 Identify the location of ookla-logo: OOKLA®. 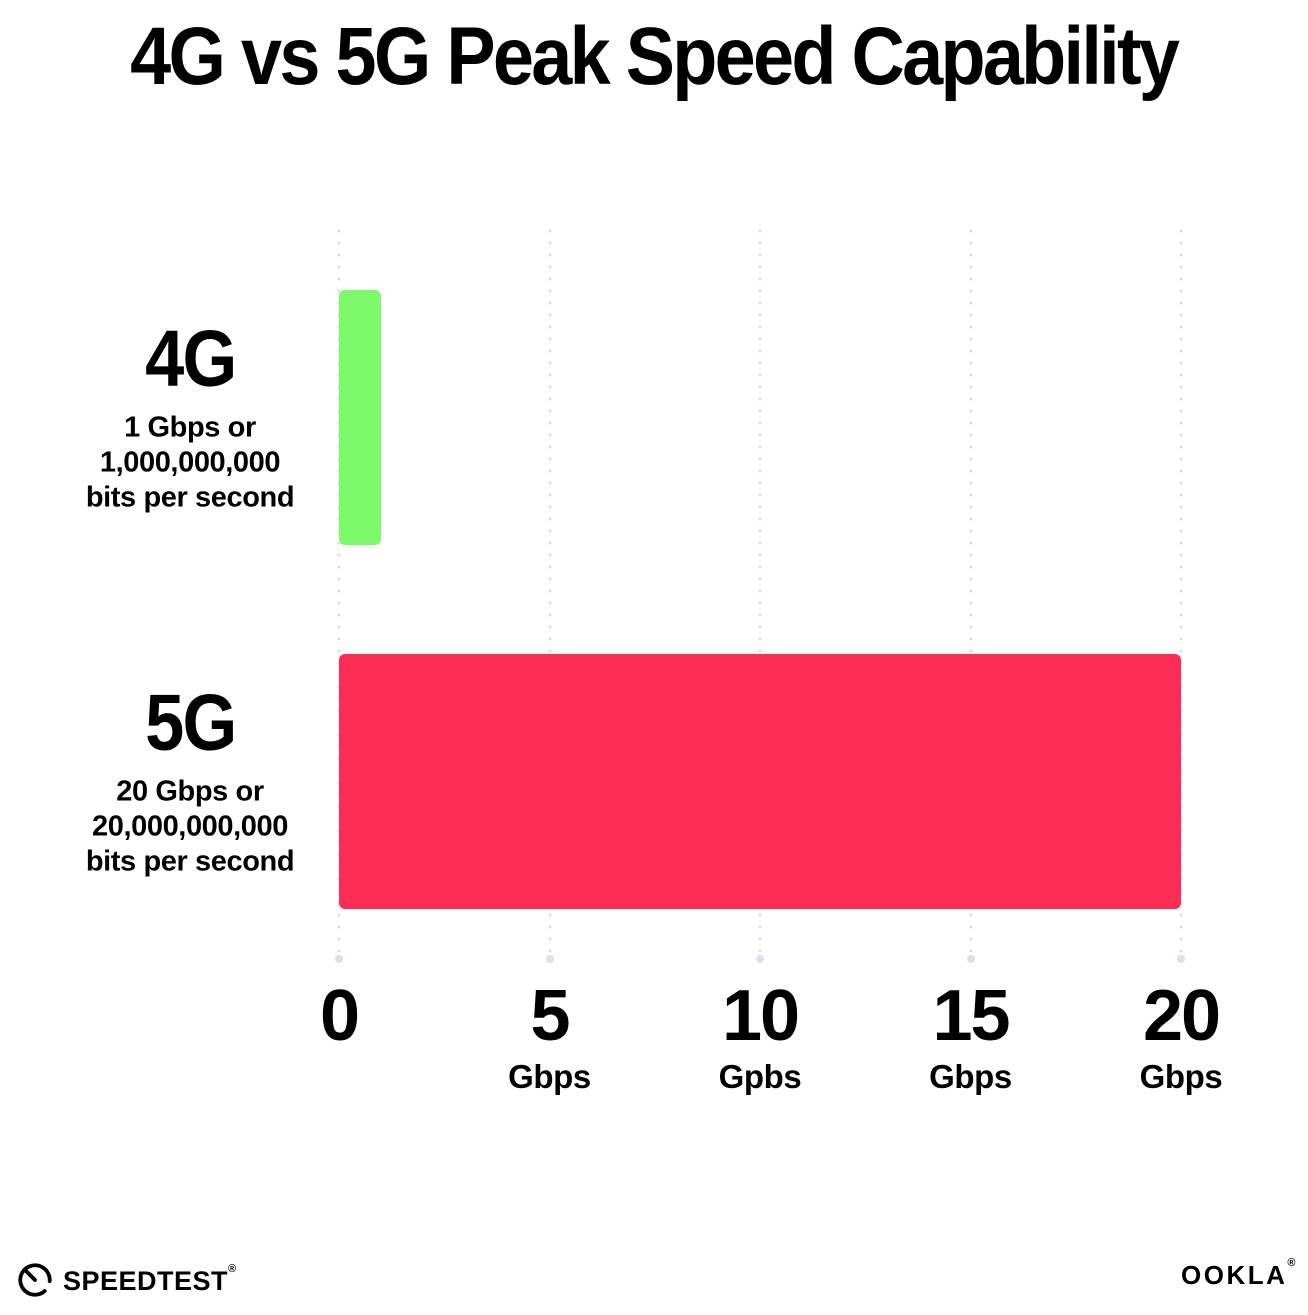
(1239, 1274).